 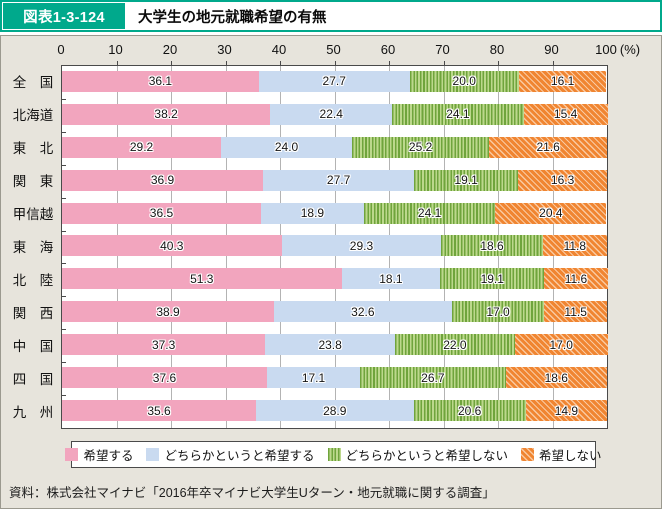 I want to click on axis-tick-label: 70, so click(x=442, y=49).